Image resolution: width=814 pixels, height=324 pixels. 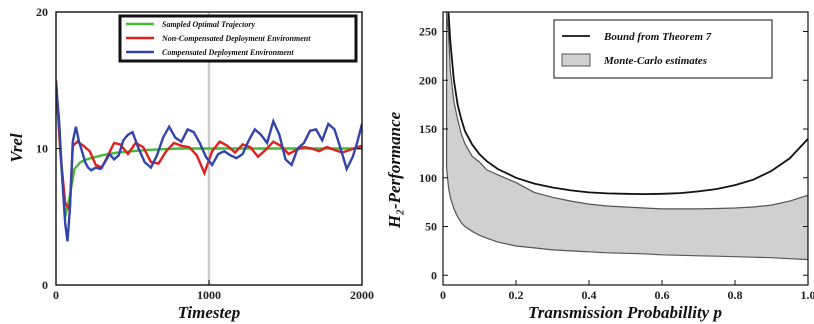 What do you see at coordinates (428, 32) in the screenshot?
I see `y-tick-label-right: 250` at bounding box center [428, 32].